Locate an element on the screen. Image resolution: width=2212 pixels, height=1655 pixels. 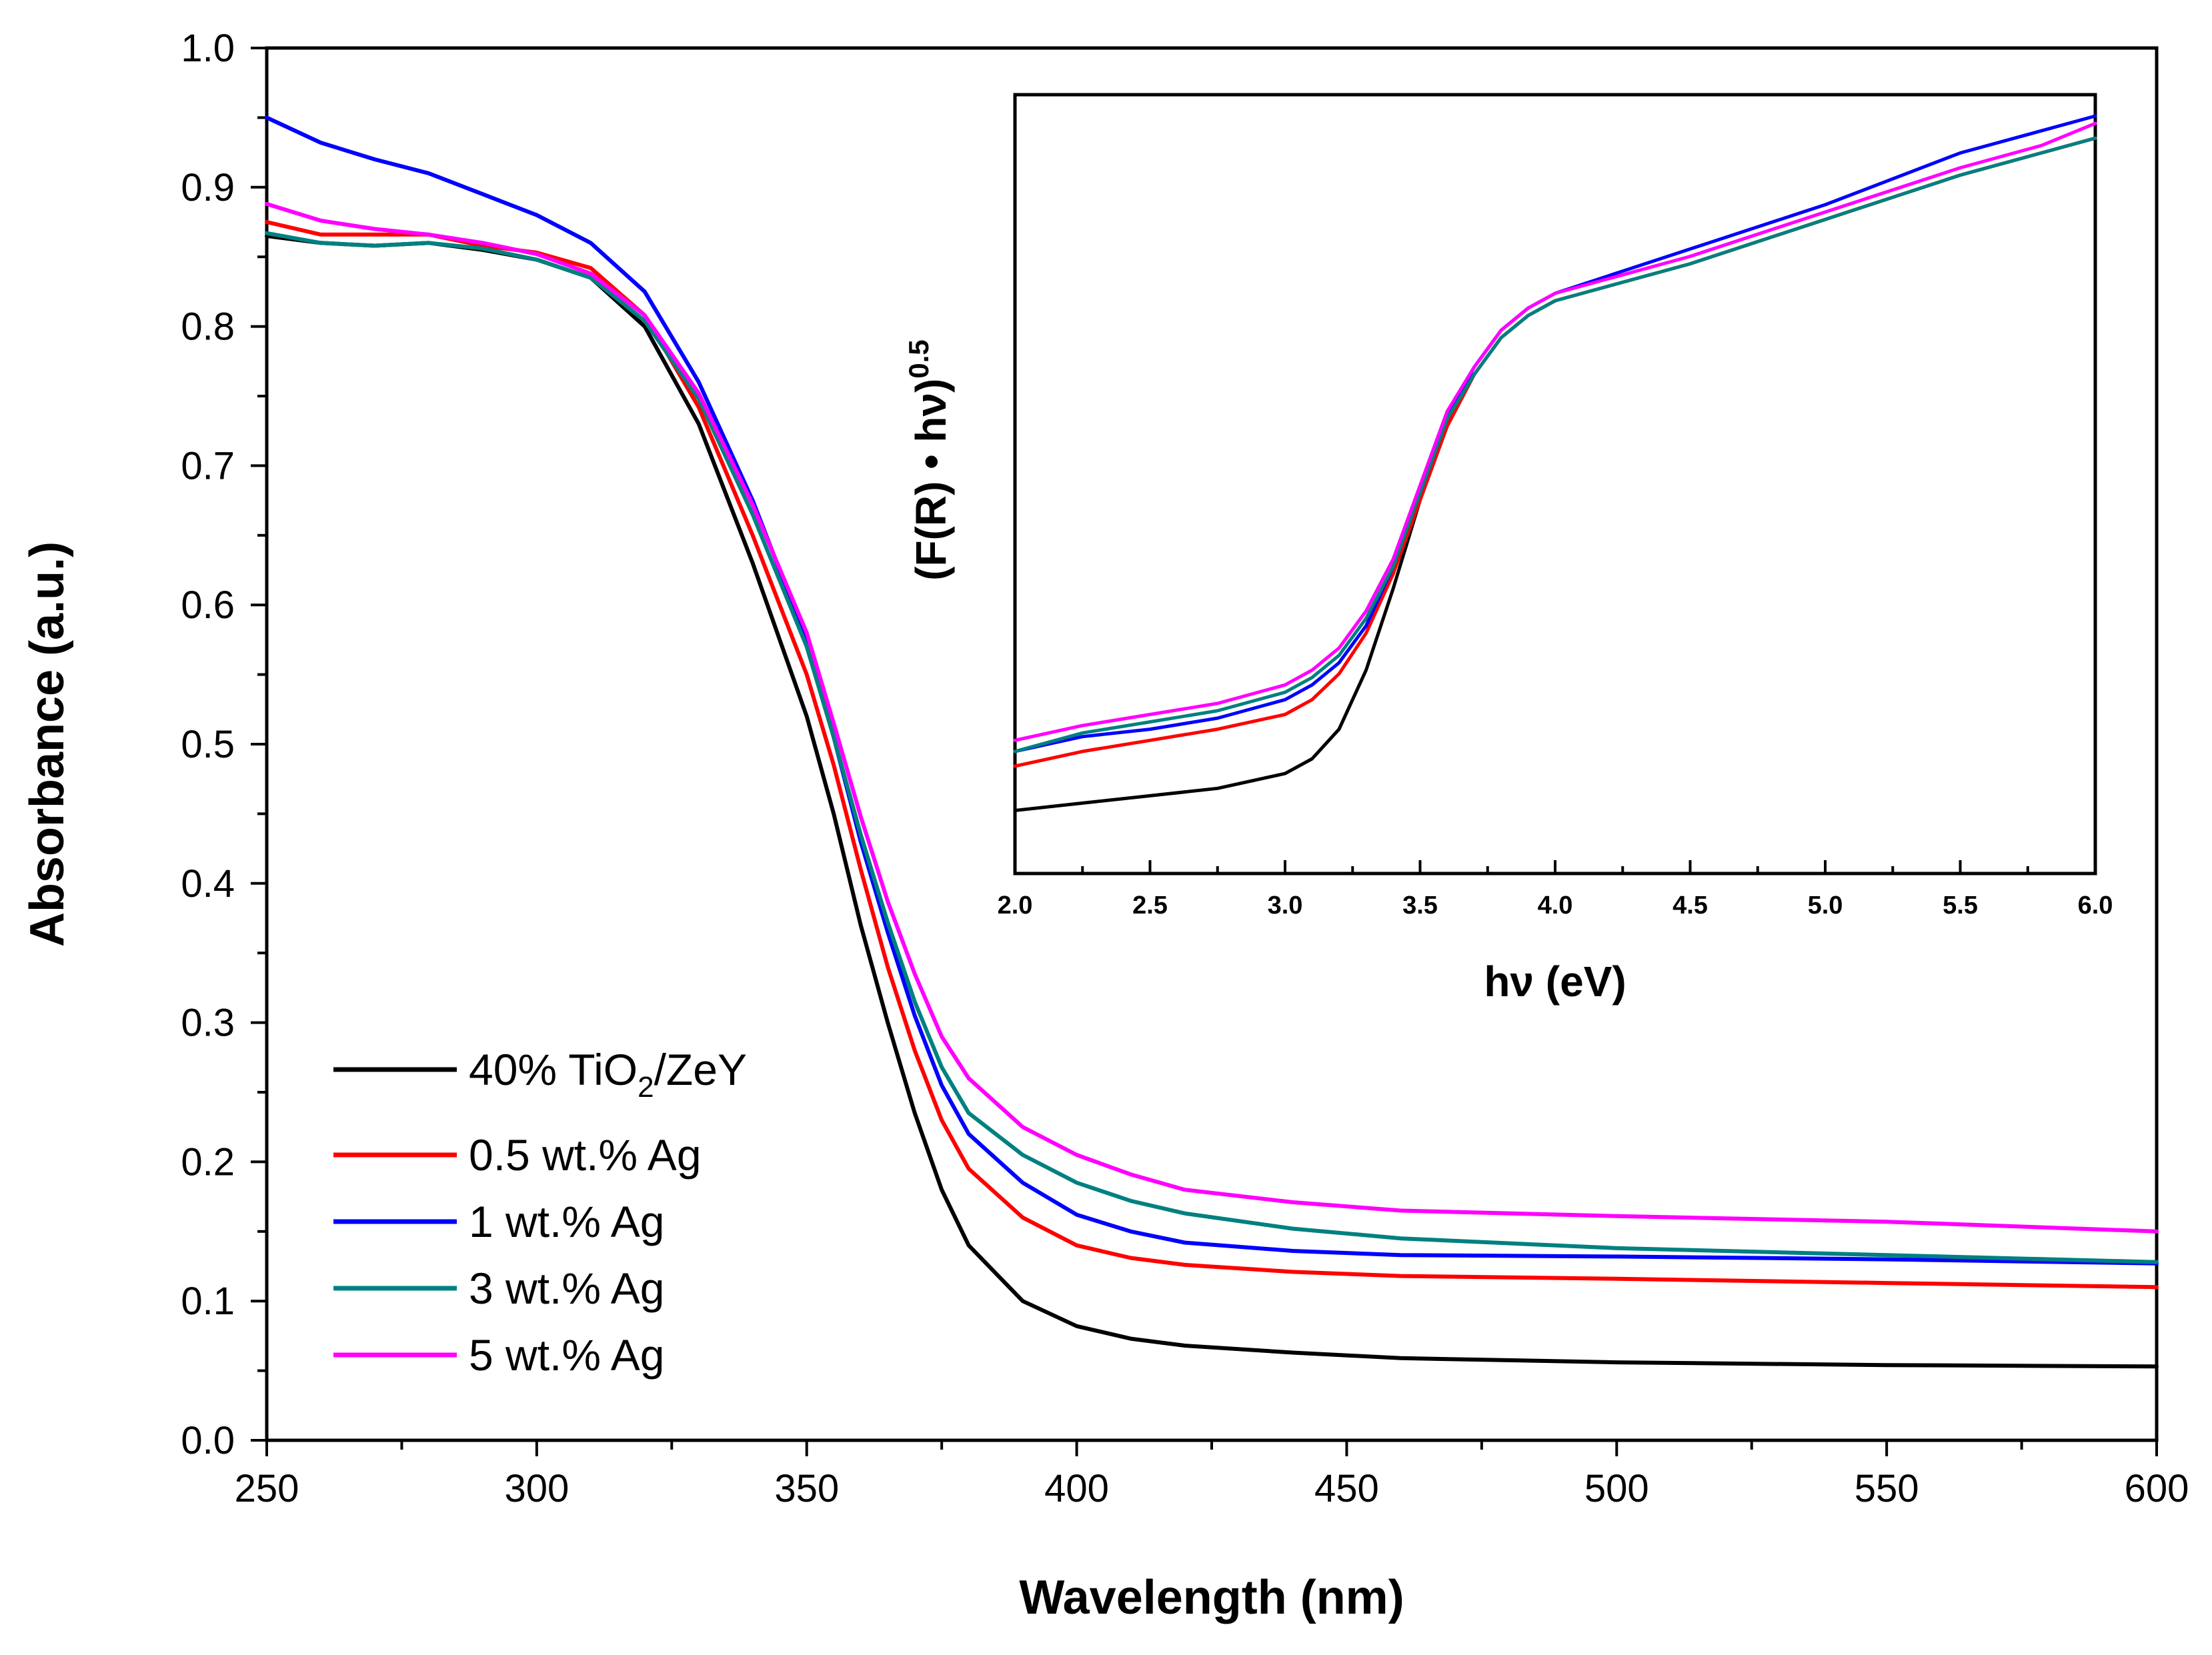
x-axis-title: Wavelength (nm) is located at coordinates (1211, 1598).